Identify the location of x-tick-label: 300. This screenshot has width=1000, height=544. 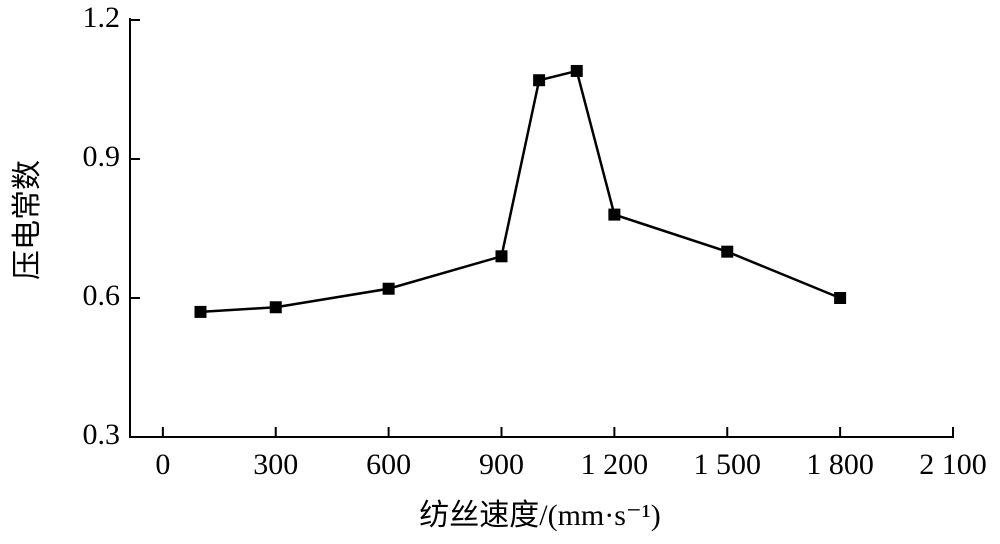
(275, 464).